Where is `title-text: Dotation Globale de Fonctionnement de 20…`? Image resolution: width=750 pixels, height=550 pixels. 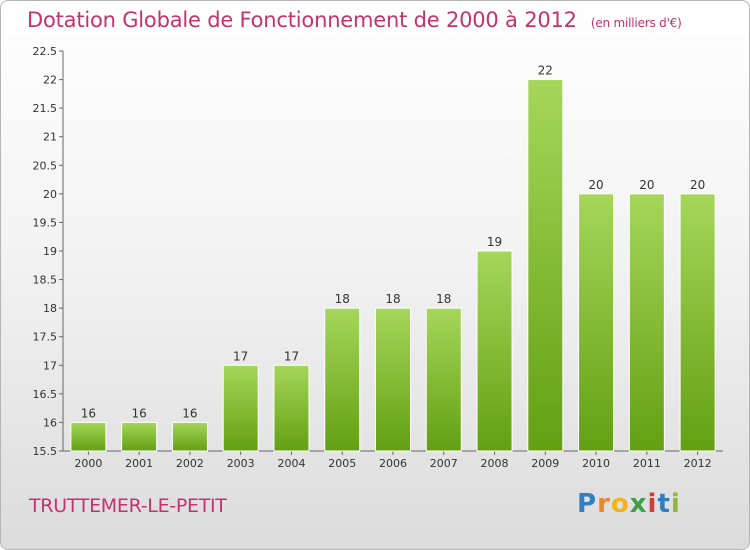 title-text: Dotation Globale de Fonctionnement de 20… is located at coordinates (302, 20).